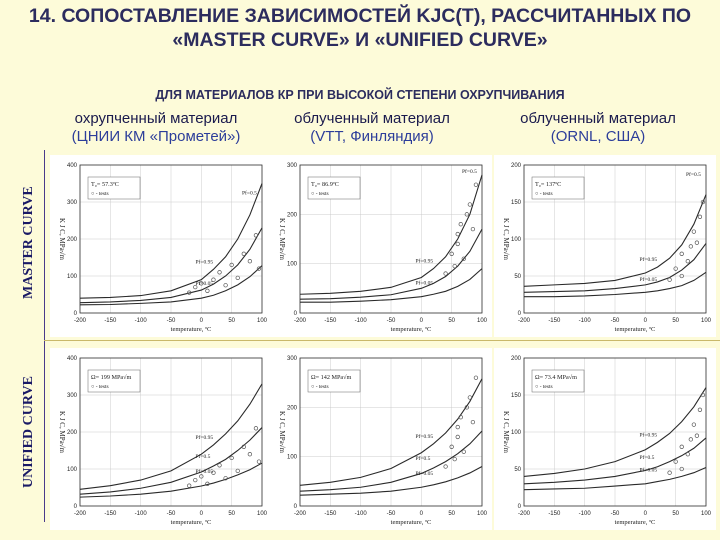  What do you see at coordinates (325, 184) in the screenshot?
I see `legend-param-label: T₀= 86.9ºC` at bounding box center [325, 184].